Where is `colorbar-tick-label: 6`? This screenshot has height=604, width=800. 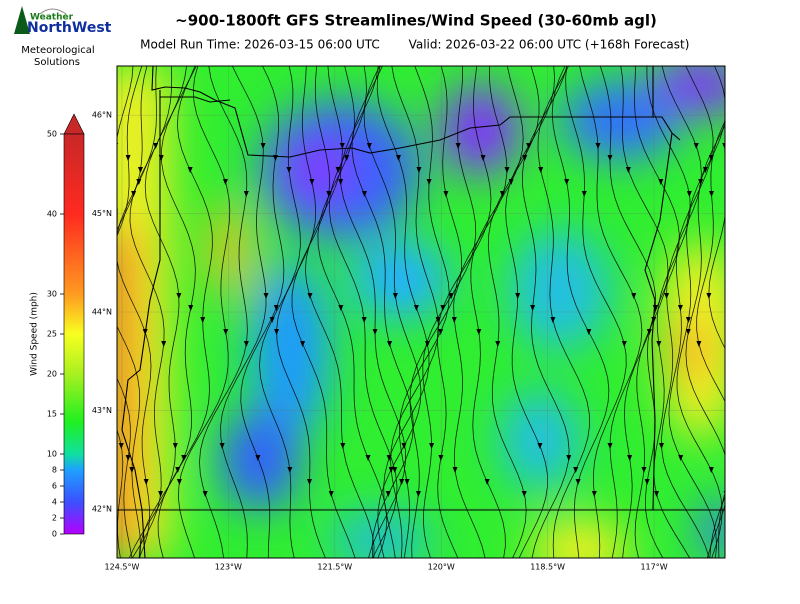
colorbar-tick-label: 6 is located at coordinates (54, 486).